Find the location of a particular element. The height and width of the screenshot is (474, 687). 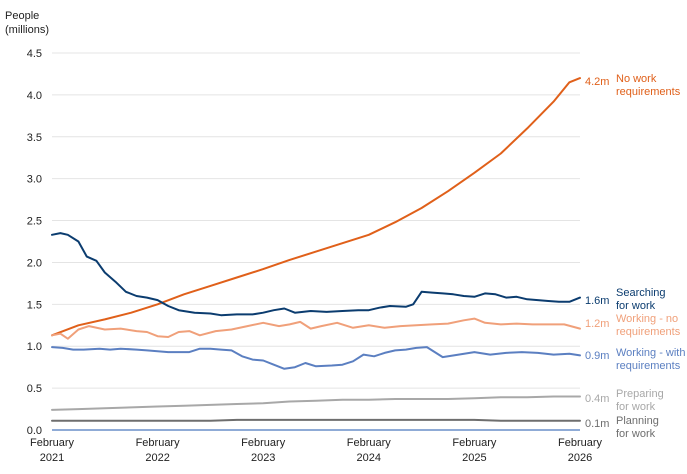

series-label-working-no-requirements: requirements is located at coordinates (648, 332).